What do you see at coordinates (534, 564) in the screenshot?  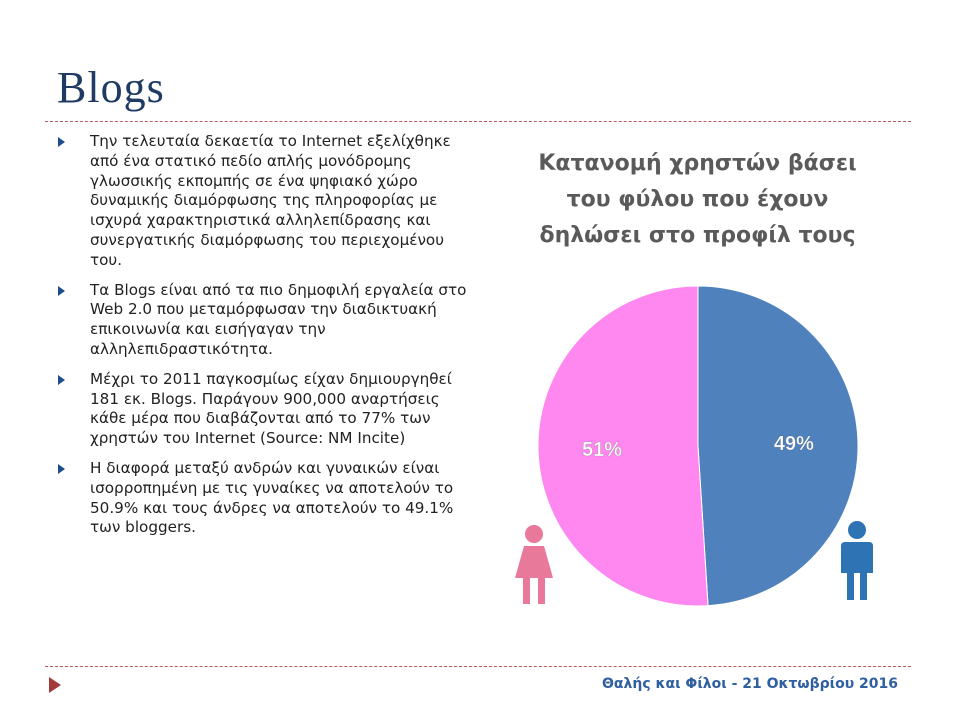 I see `female-icon` at bounding box center [534, 564].